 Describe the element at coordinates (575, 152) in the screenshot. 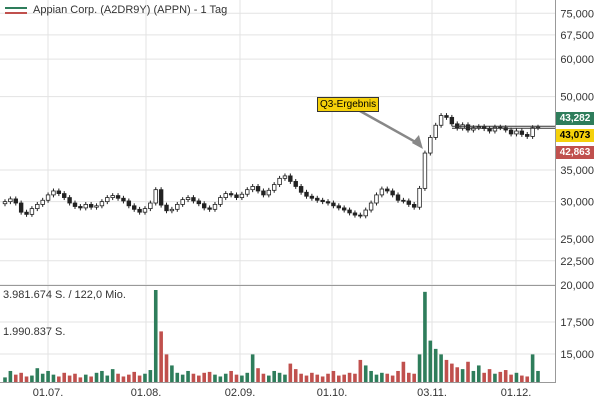

I see `price-tag-low: 42,863` at that location.